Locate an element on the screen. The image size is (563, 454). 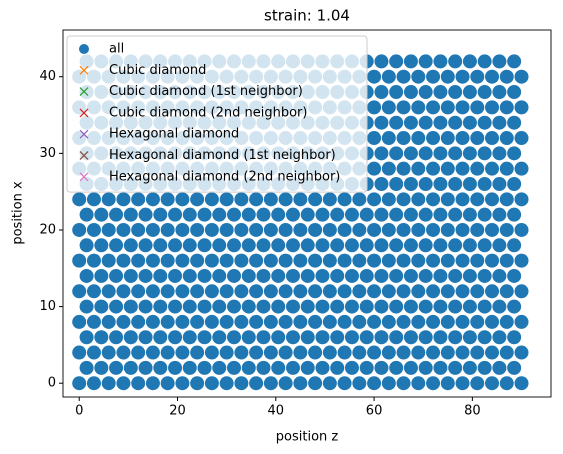
y-tick-label: 40 is located at coordinates (47, 76).